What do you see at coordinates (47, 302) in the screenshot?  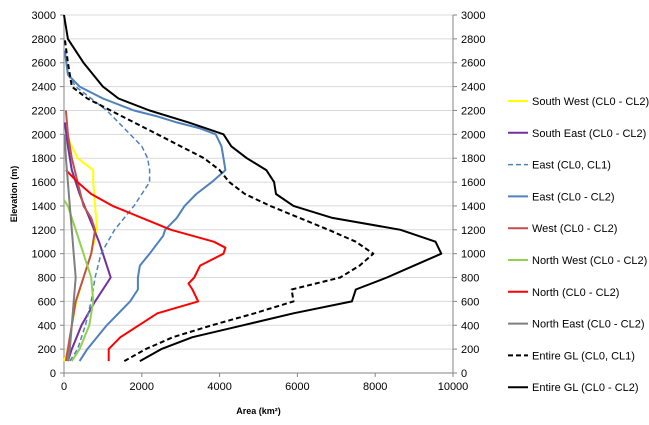 I see `y-tick-label-left: 600` at bounding box center [47, 302].